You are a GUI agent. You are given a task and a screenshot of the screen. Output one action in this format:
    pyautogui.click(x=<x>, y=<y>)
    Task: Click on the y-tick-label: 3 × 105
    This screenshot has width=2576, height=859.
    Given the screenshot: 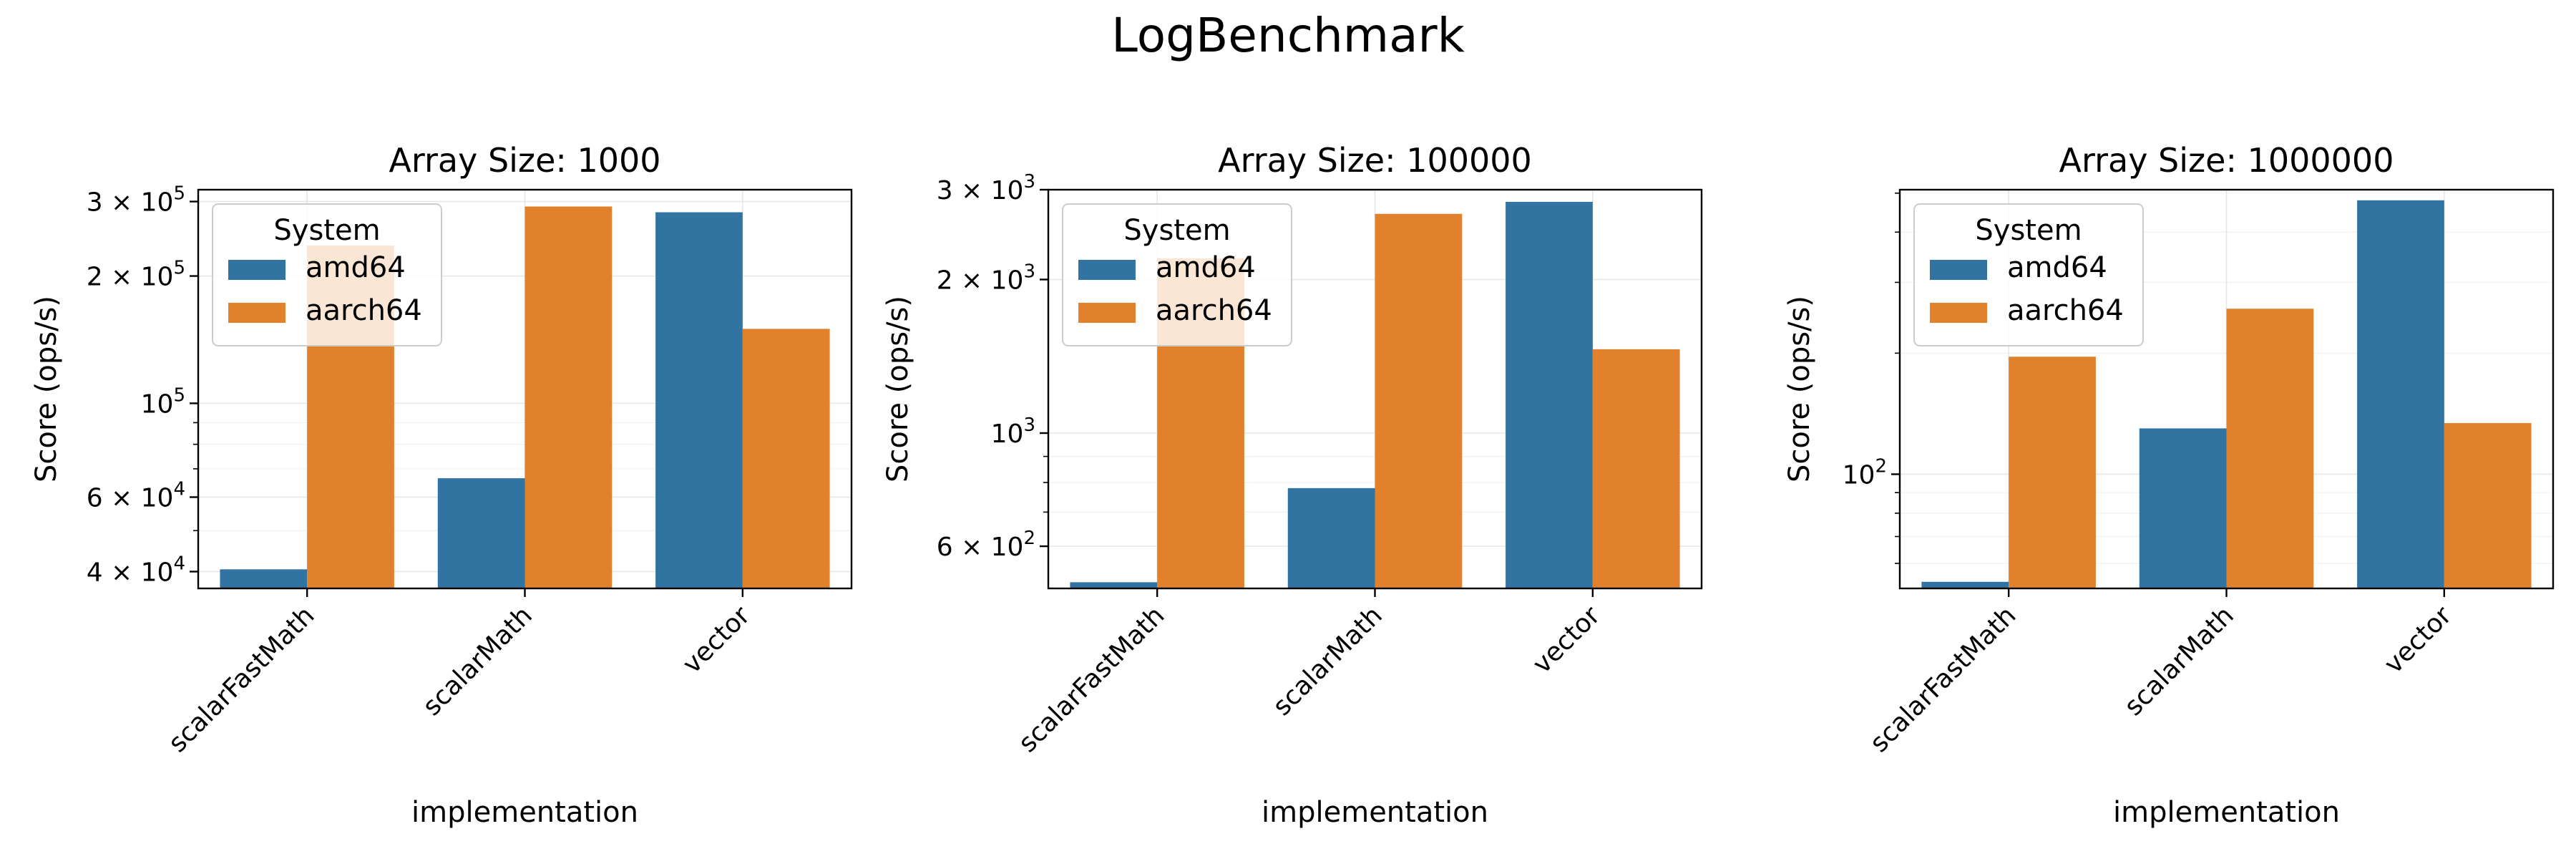 What is the action you would take?
    pyautogui.click(x=136, y=200)
    